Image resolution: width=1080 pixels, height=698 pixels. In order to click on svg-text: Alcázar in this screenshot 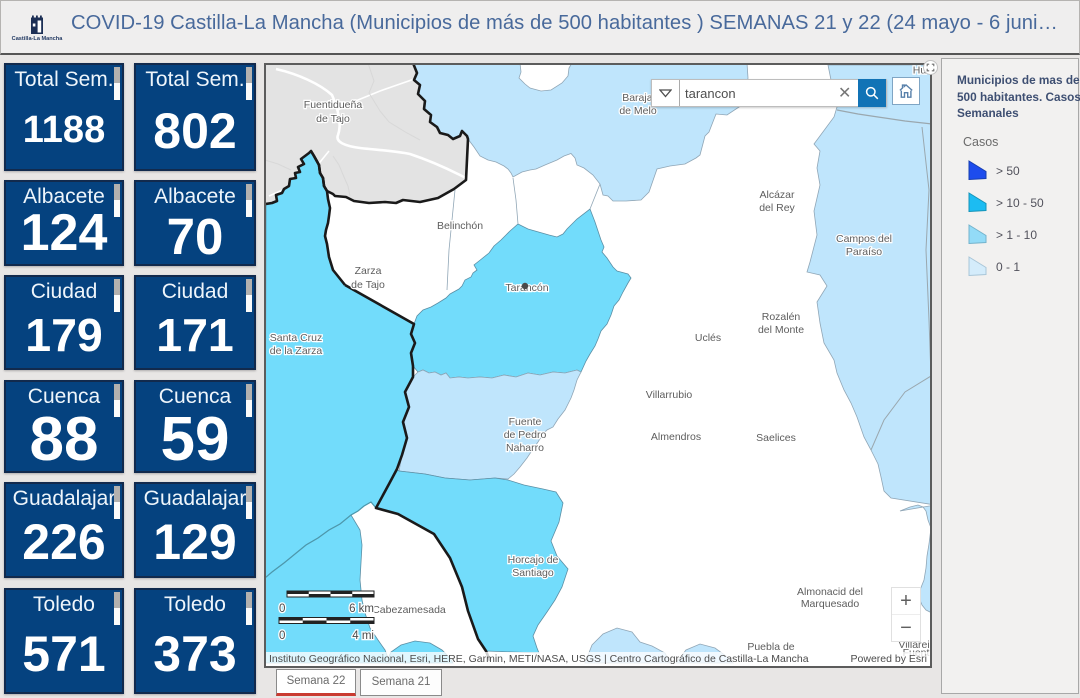, I will do `click(777, 195)`.